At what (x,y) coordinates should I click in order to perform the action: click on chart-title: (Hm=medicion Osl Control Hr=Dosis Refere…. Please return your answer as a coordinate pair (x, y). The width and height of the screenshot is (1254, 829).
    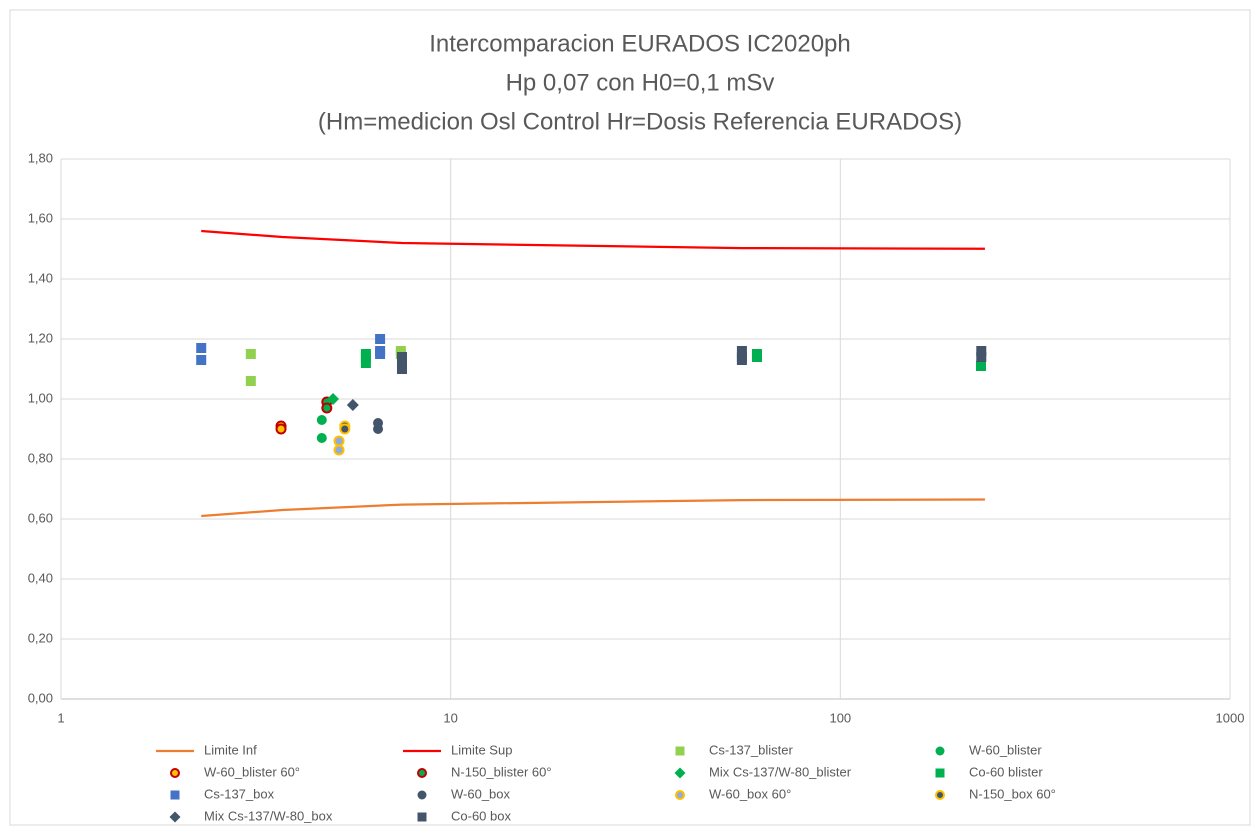
    Looking at the image, I should click on (640, 121).